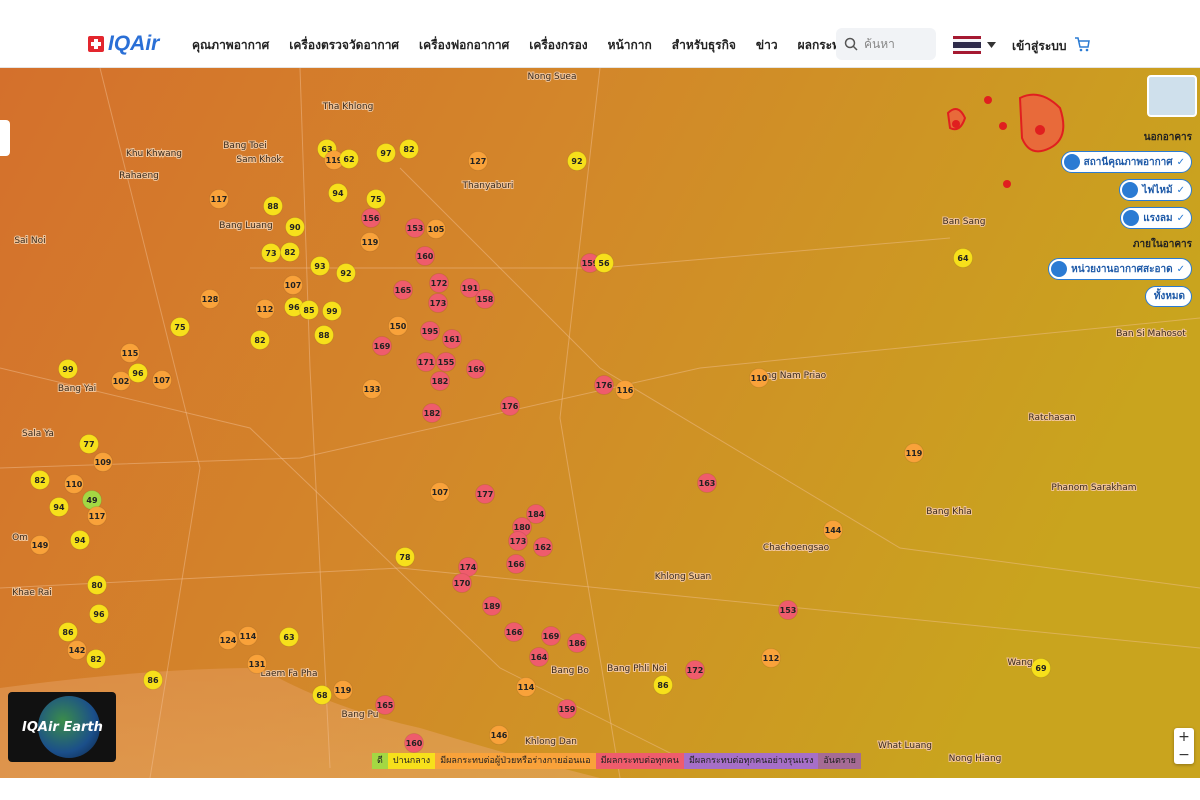  I want to click on station-value: 112, so click(771, 658).